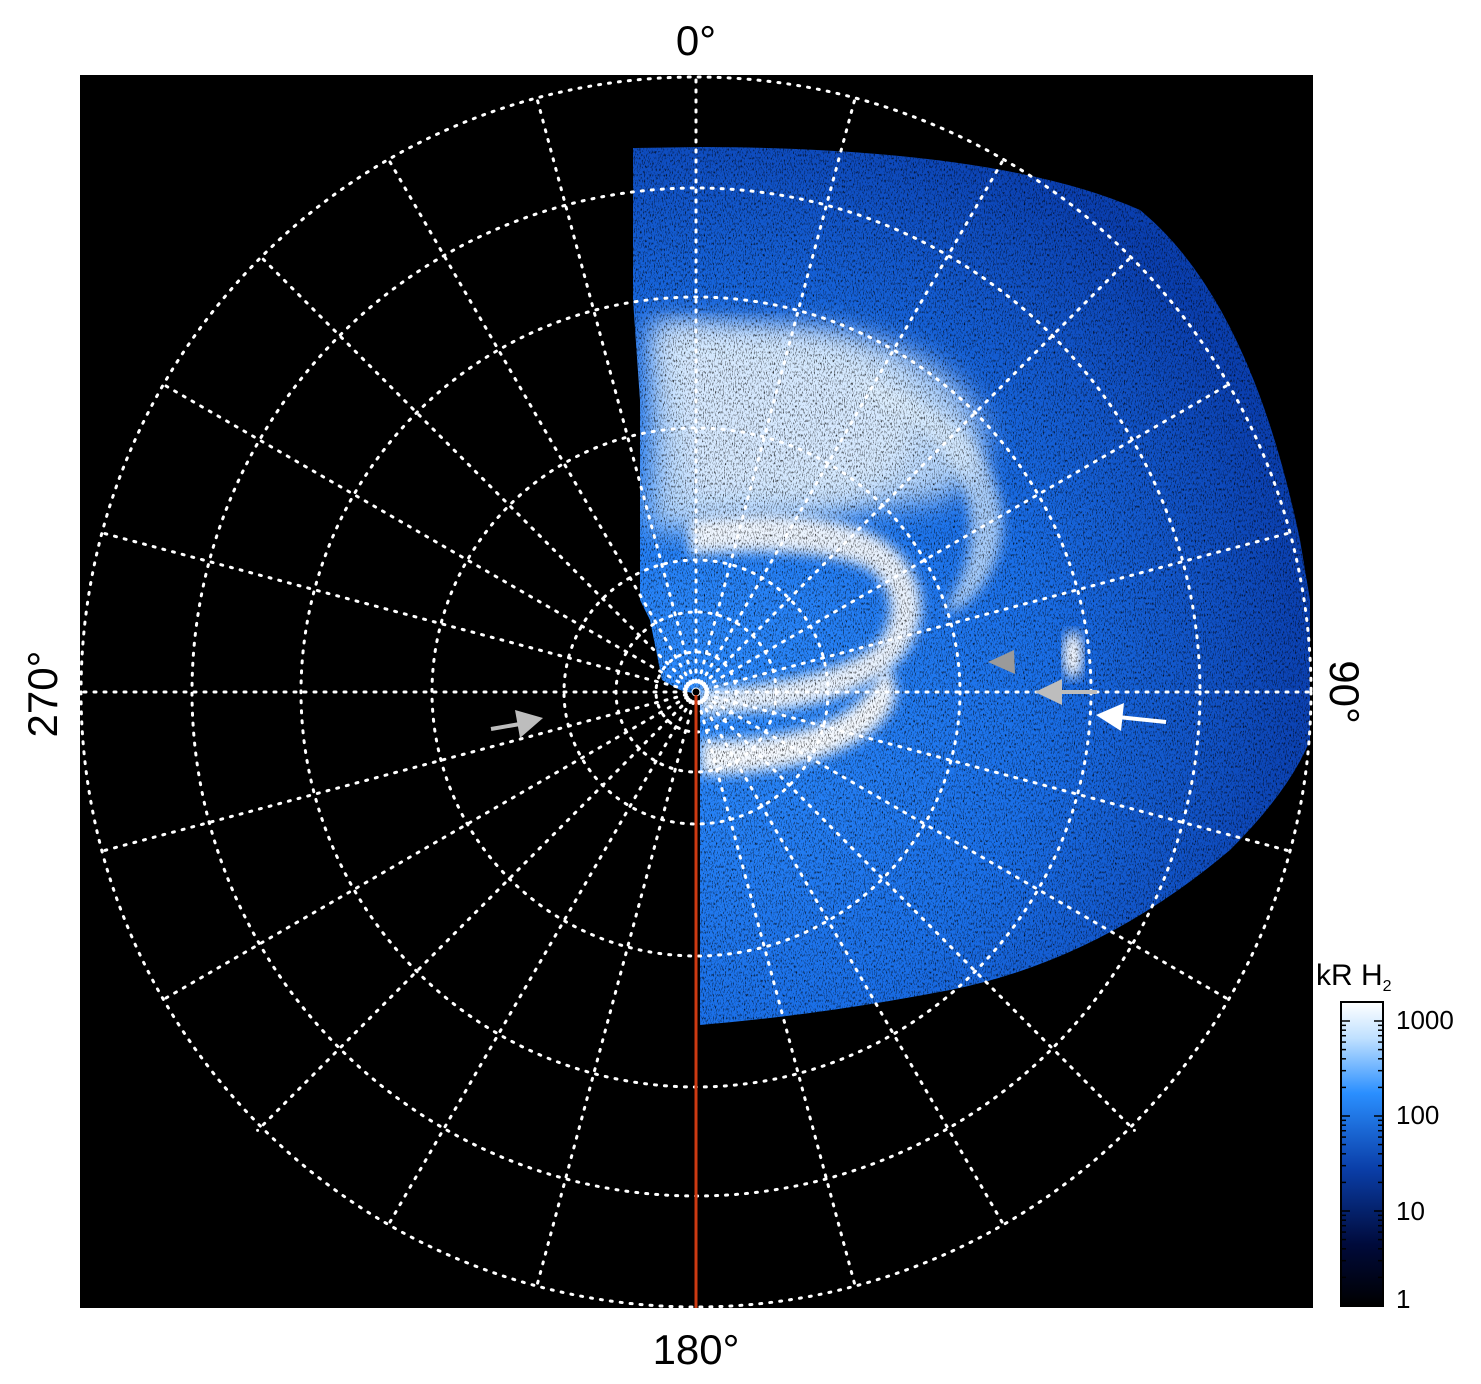 The image size is (1481, 1384). I want to click on colorbar-gradient, so click(1362, 1154).